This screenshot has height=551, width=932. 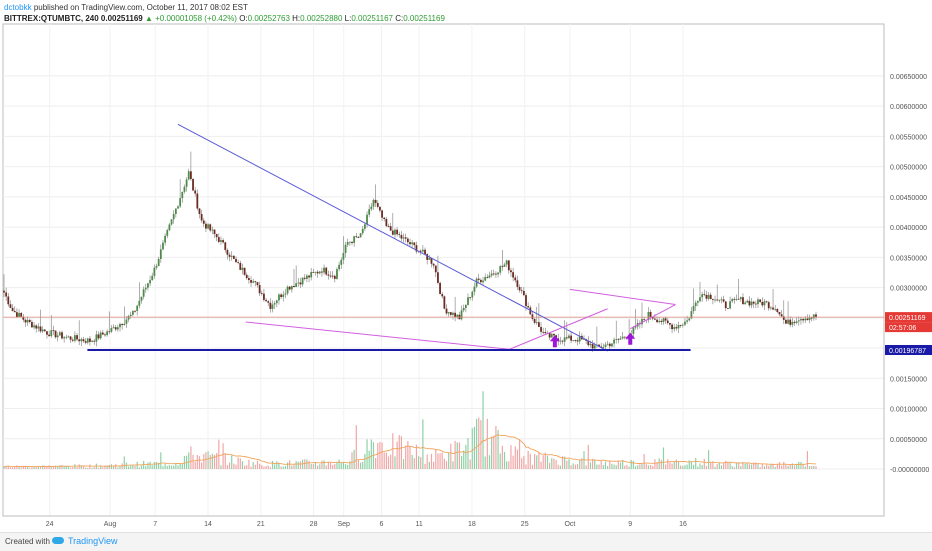 I want to click on x-tick-label: 28, so click(x=314, y=524).